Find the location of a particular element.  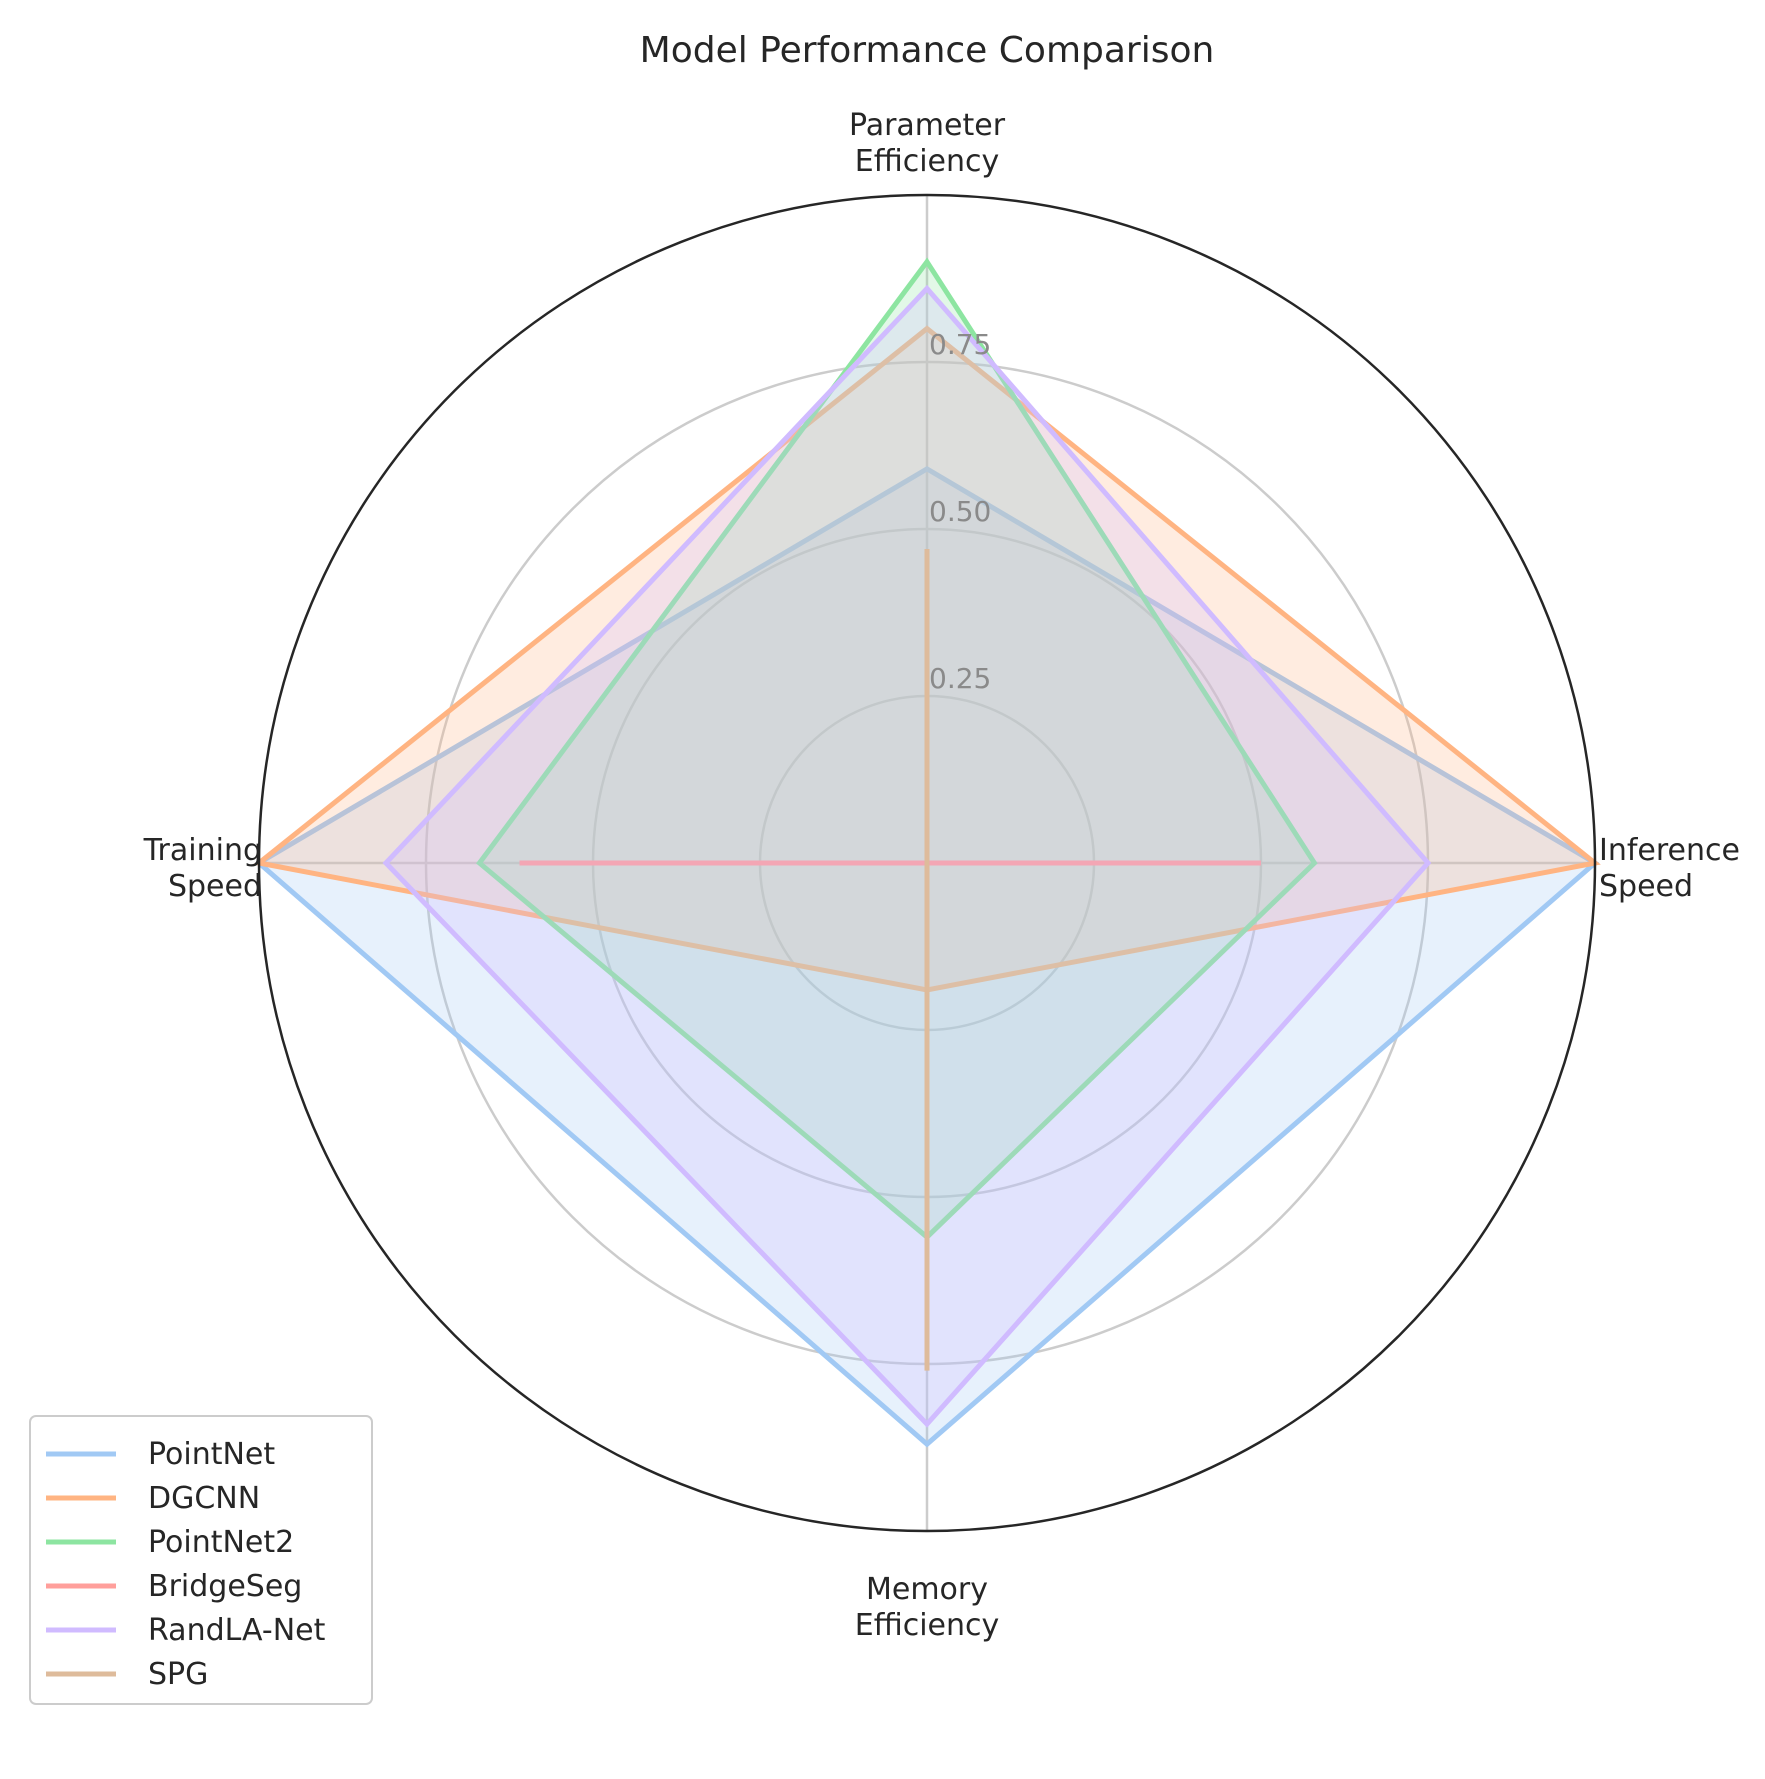

legend-label-1: DGCNN is located at coordinates (204, 1498).